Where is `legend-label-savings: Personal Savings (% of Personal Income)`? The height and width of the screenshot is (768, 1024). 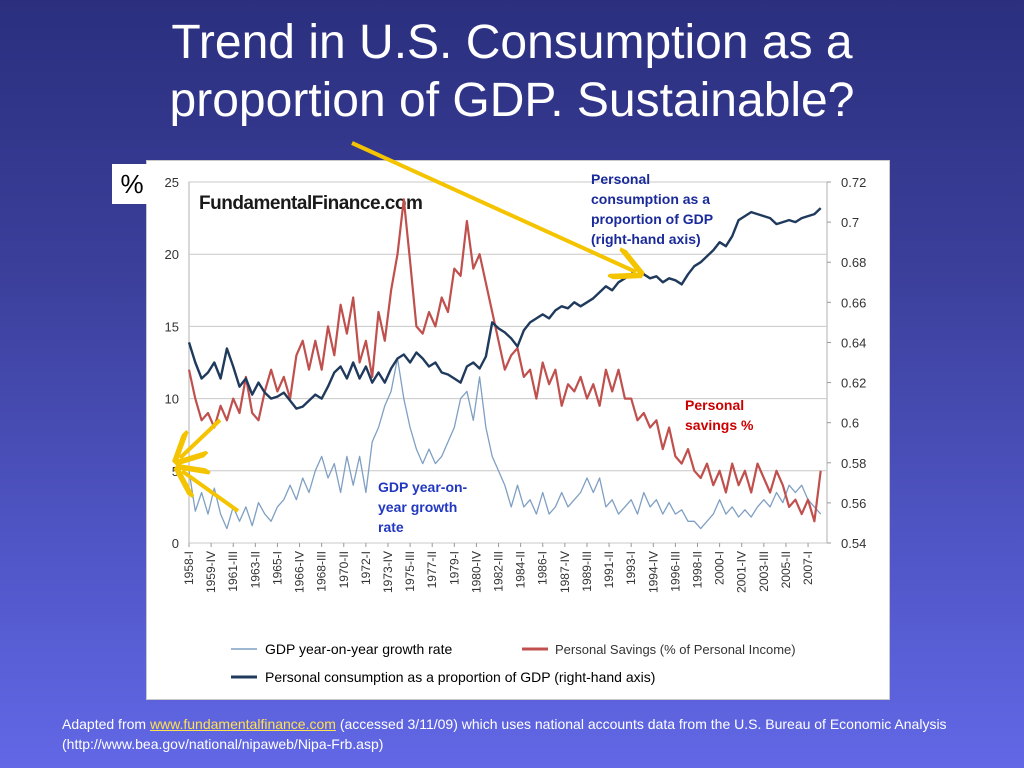 legend-label-savings: Personal Savings (% of Personal Income) is located at coordinates (675, 649).